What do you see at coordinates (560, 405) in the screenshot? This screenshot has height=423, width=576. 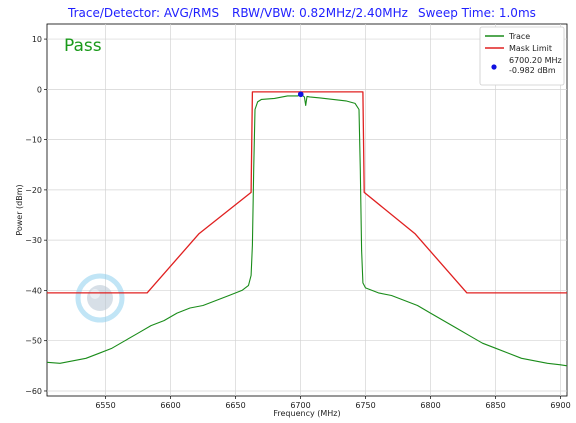 I see `x-tick-label: 6900` at bounding box center [560, 405].